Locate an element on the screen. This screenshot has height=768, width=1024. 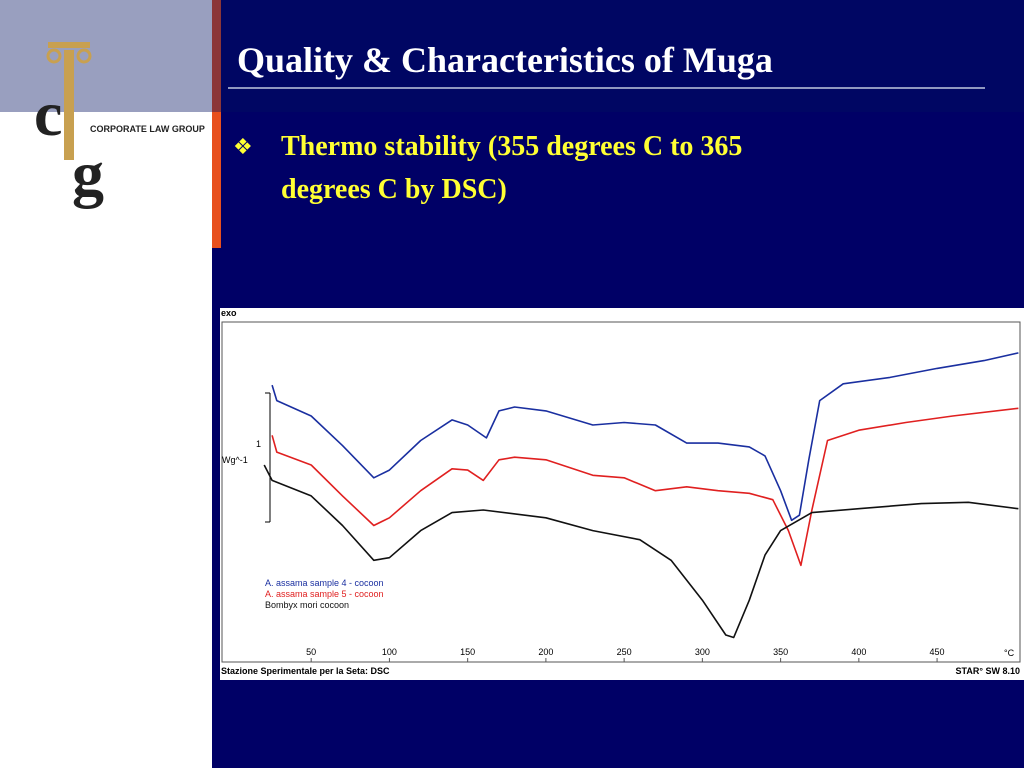
x-tick-label: 400 is located at coordinates (858, 652).